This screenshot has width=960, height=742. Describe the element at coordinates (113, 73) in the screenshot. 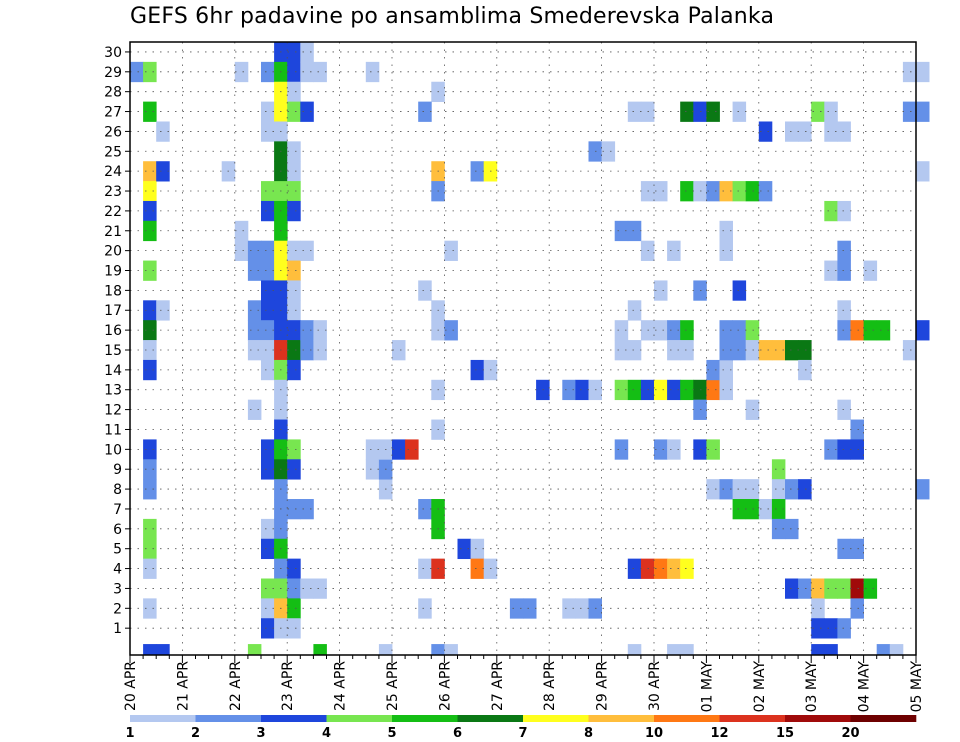

I see `y-tick-label: 29` at that location.